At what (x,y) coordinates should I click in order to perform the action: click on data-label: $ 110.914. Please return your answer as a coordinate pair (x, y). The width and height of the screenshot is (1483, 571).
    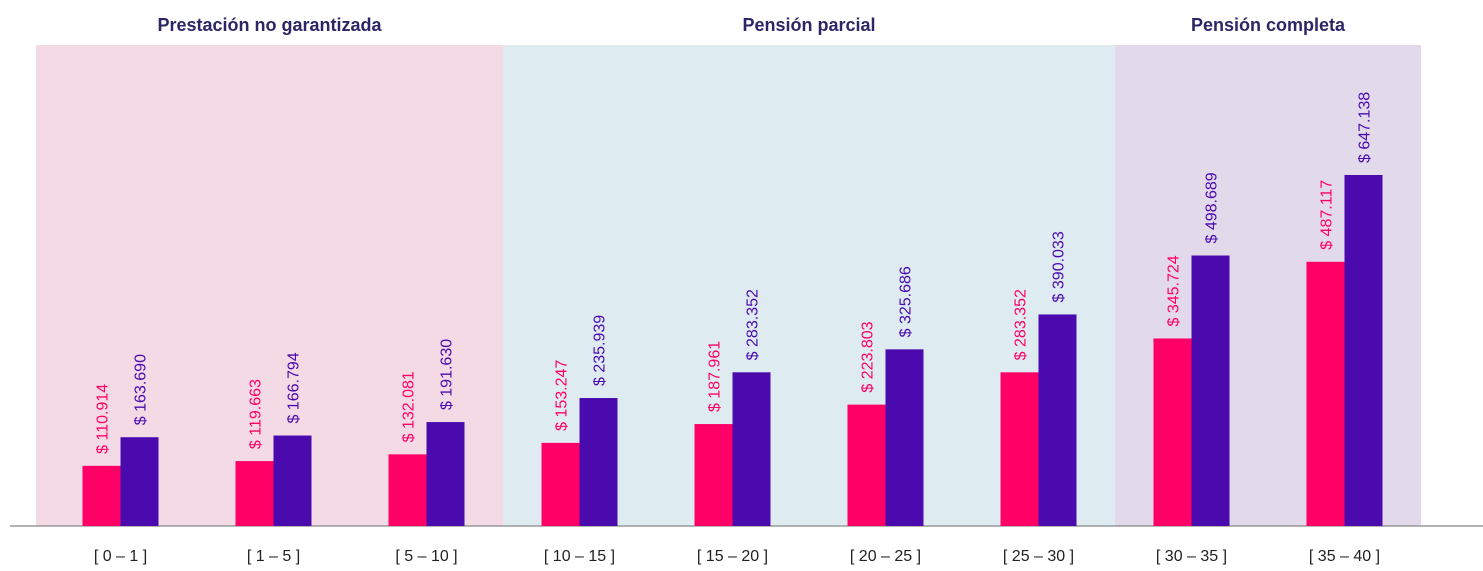
    Looking at the image, I should click on (103, 419).